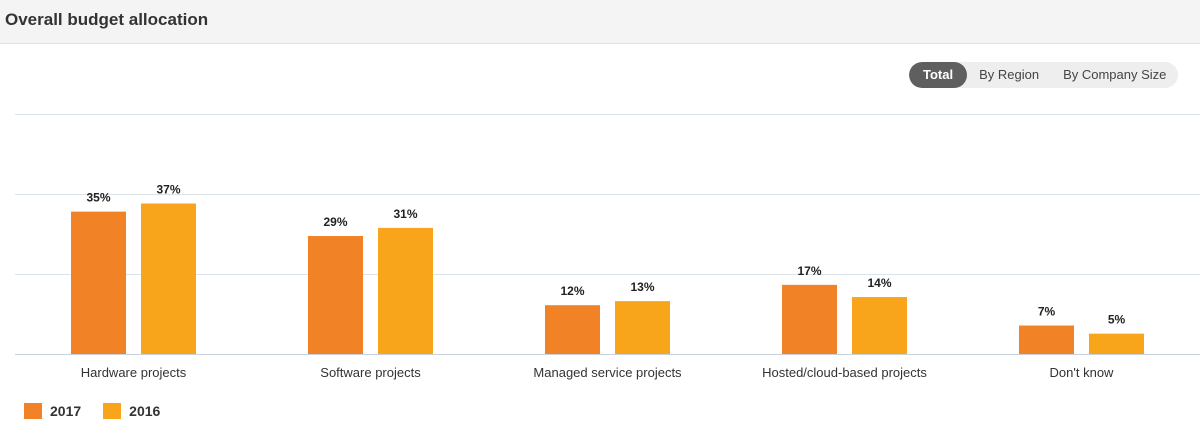  Describe the element at coordinates (1047, 312) in the screenshot. I see `data-label: 7%` at that location.